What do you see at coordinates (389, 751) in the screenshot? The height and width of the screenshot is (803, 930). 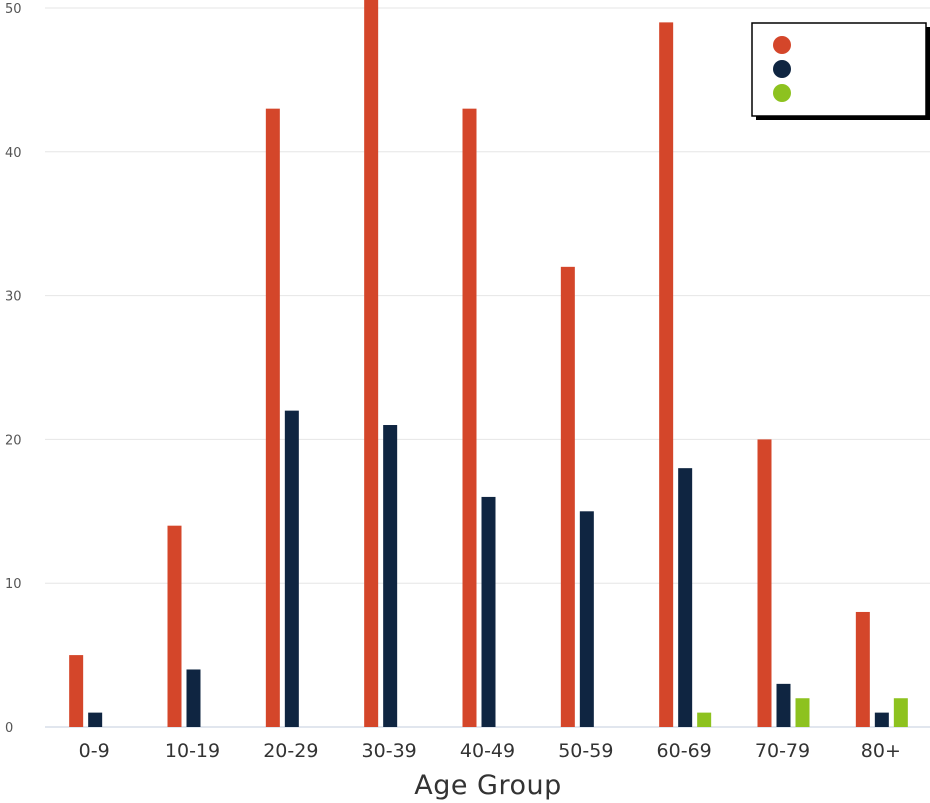 I see `x-tick-label: 30-39` at bounding box center [389, 751].